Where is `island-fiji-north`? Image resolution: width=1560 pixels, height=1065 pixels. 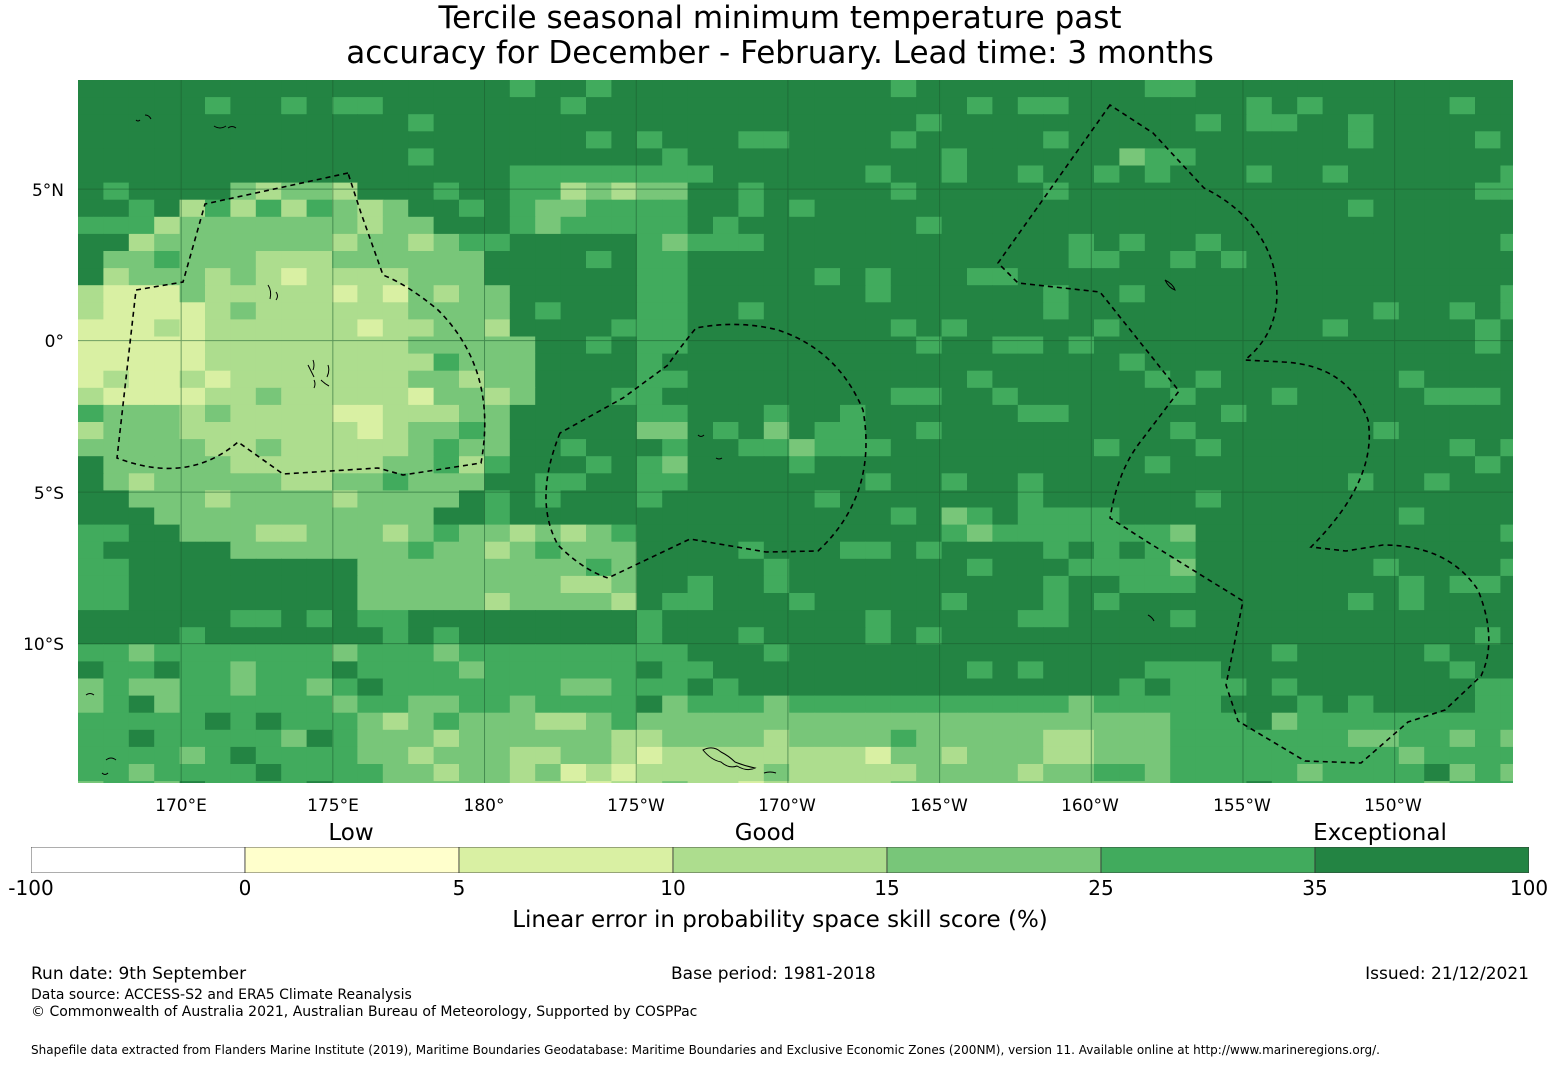 island-fiji-north is located at coordinates (101, 734).